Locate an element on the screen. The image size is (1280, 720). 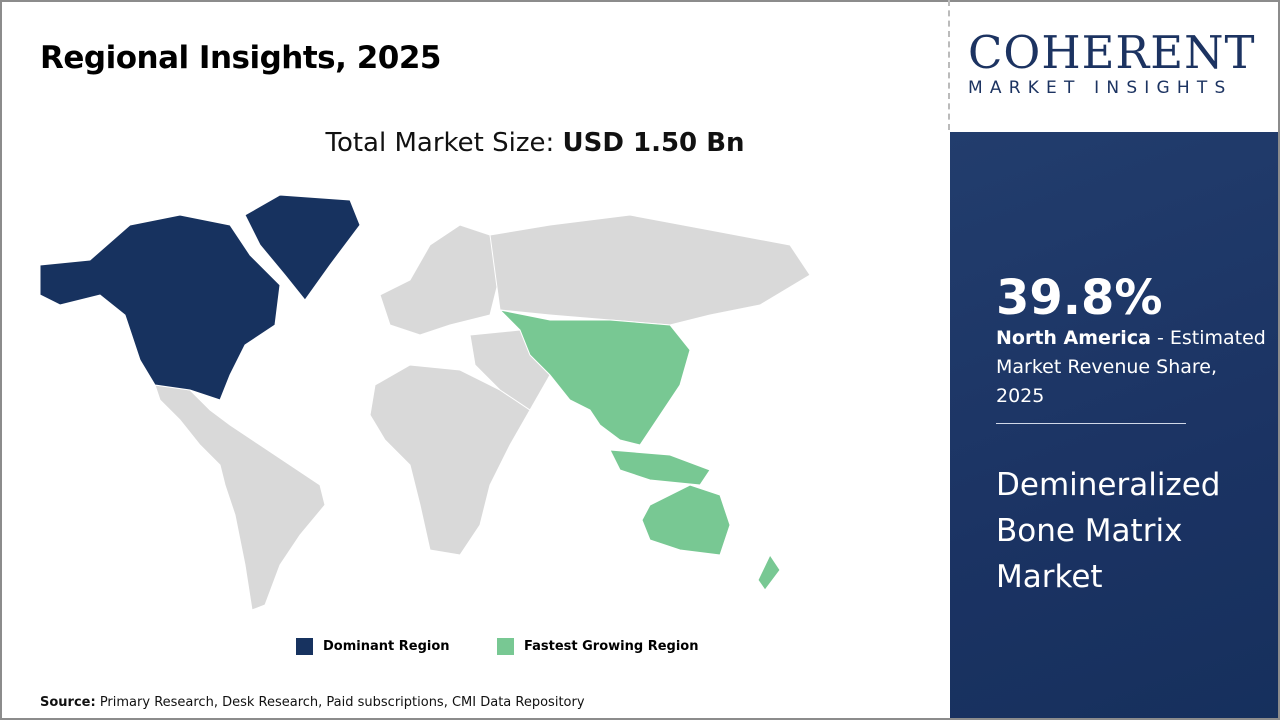
region-southeast-asia is located at coordinates (660, 467).